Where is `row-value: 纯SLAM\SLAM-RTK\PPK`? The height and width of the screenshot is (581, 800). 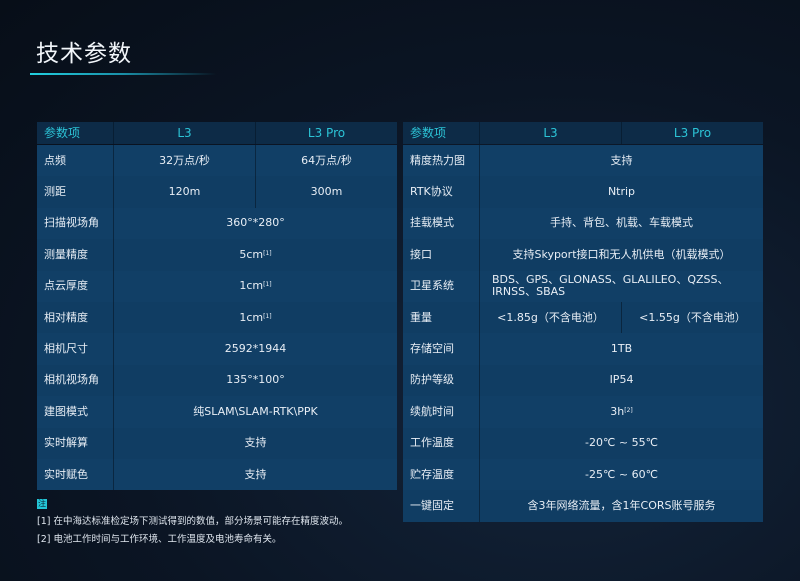
row-value: 纯SLAM\SLAM-RTK\PPK is located at coordinates (255, 412).